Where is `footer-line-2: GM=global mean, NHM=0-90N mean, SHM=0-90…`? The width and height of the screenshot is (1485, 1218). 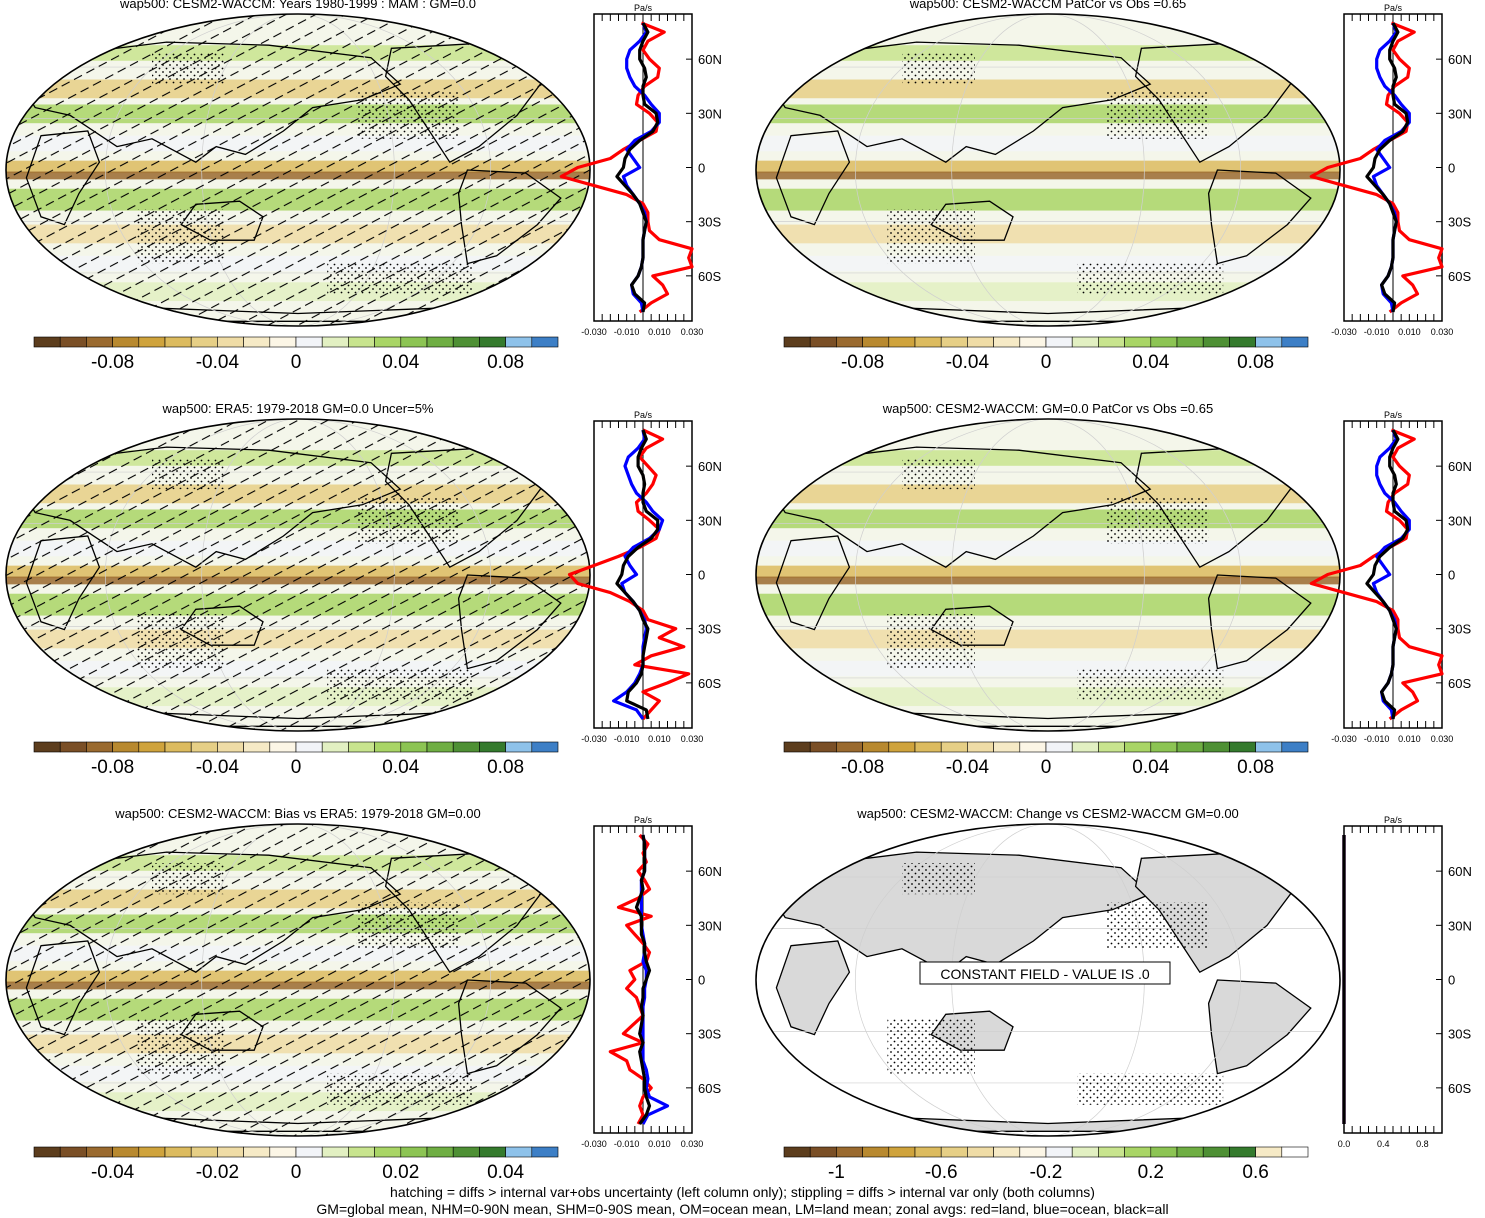 footer-line-2: GM=global mean, NHM=0-90N mean, SHM=0-90… is located at coordinates (742, 1209).